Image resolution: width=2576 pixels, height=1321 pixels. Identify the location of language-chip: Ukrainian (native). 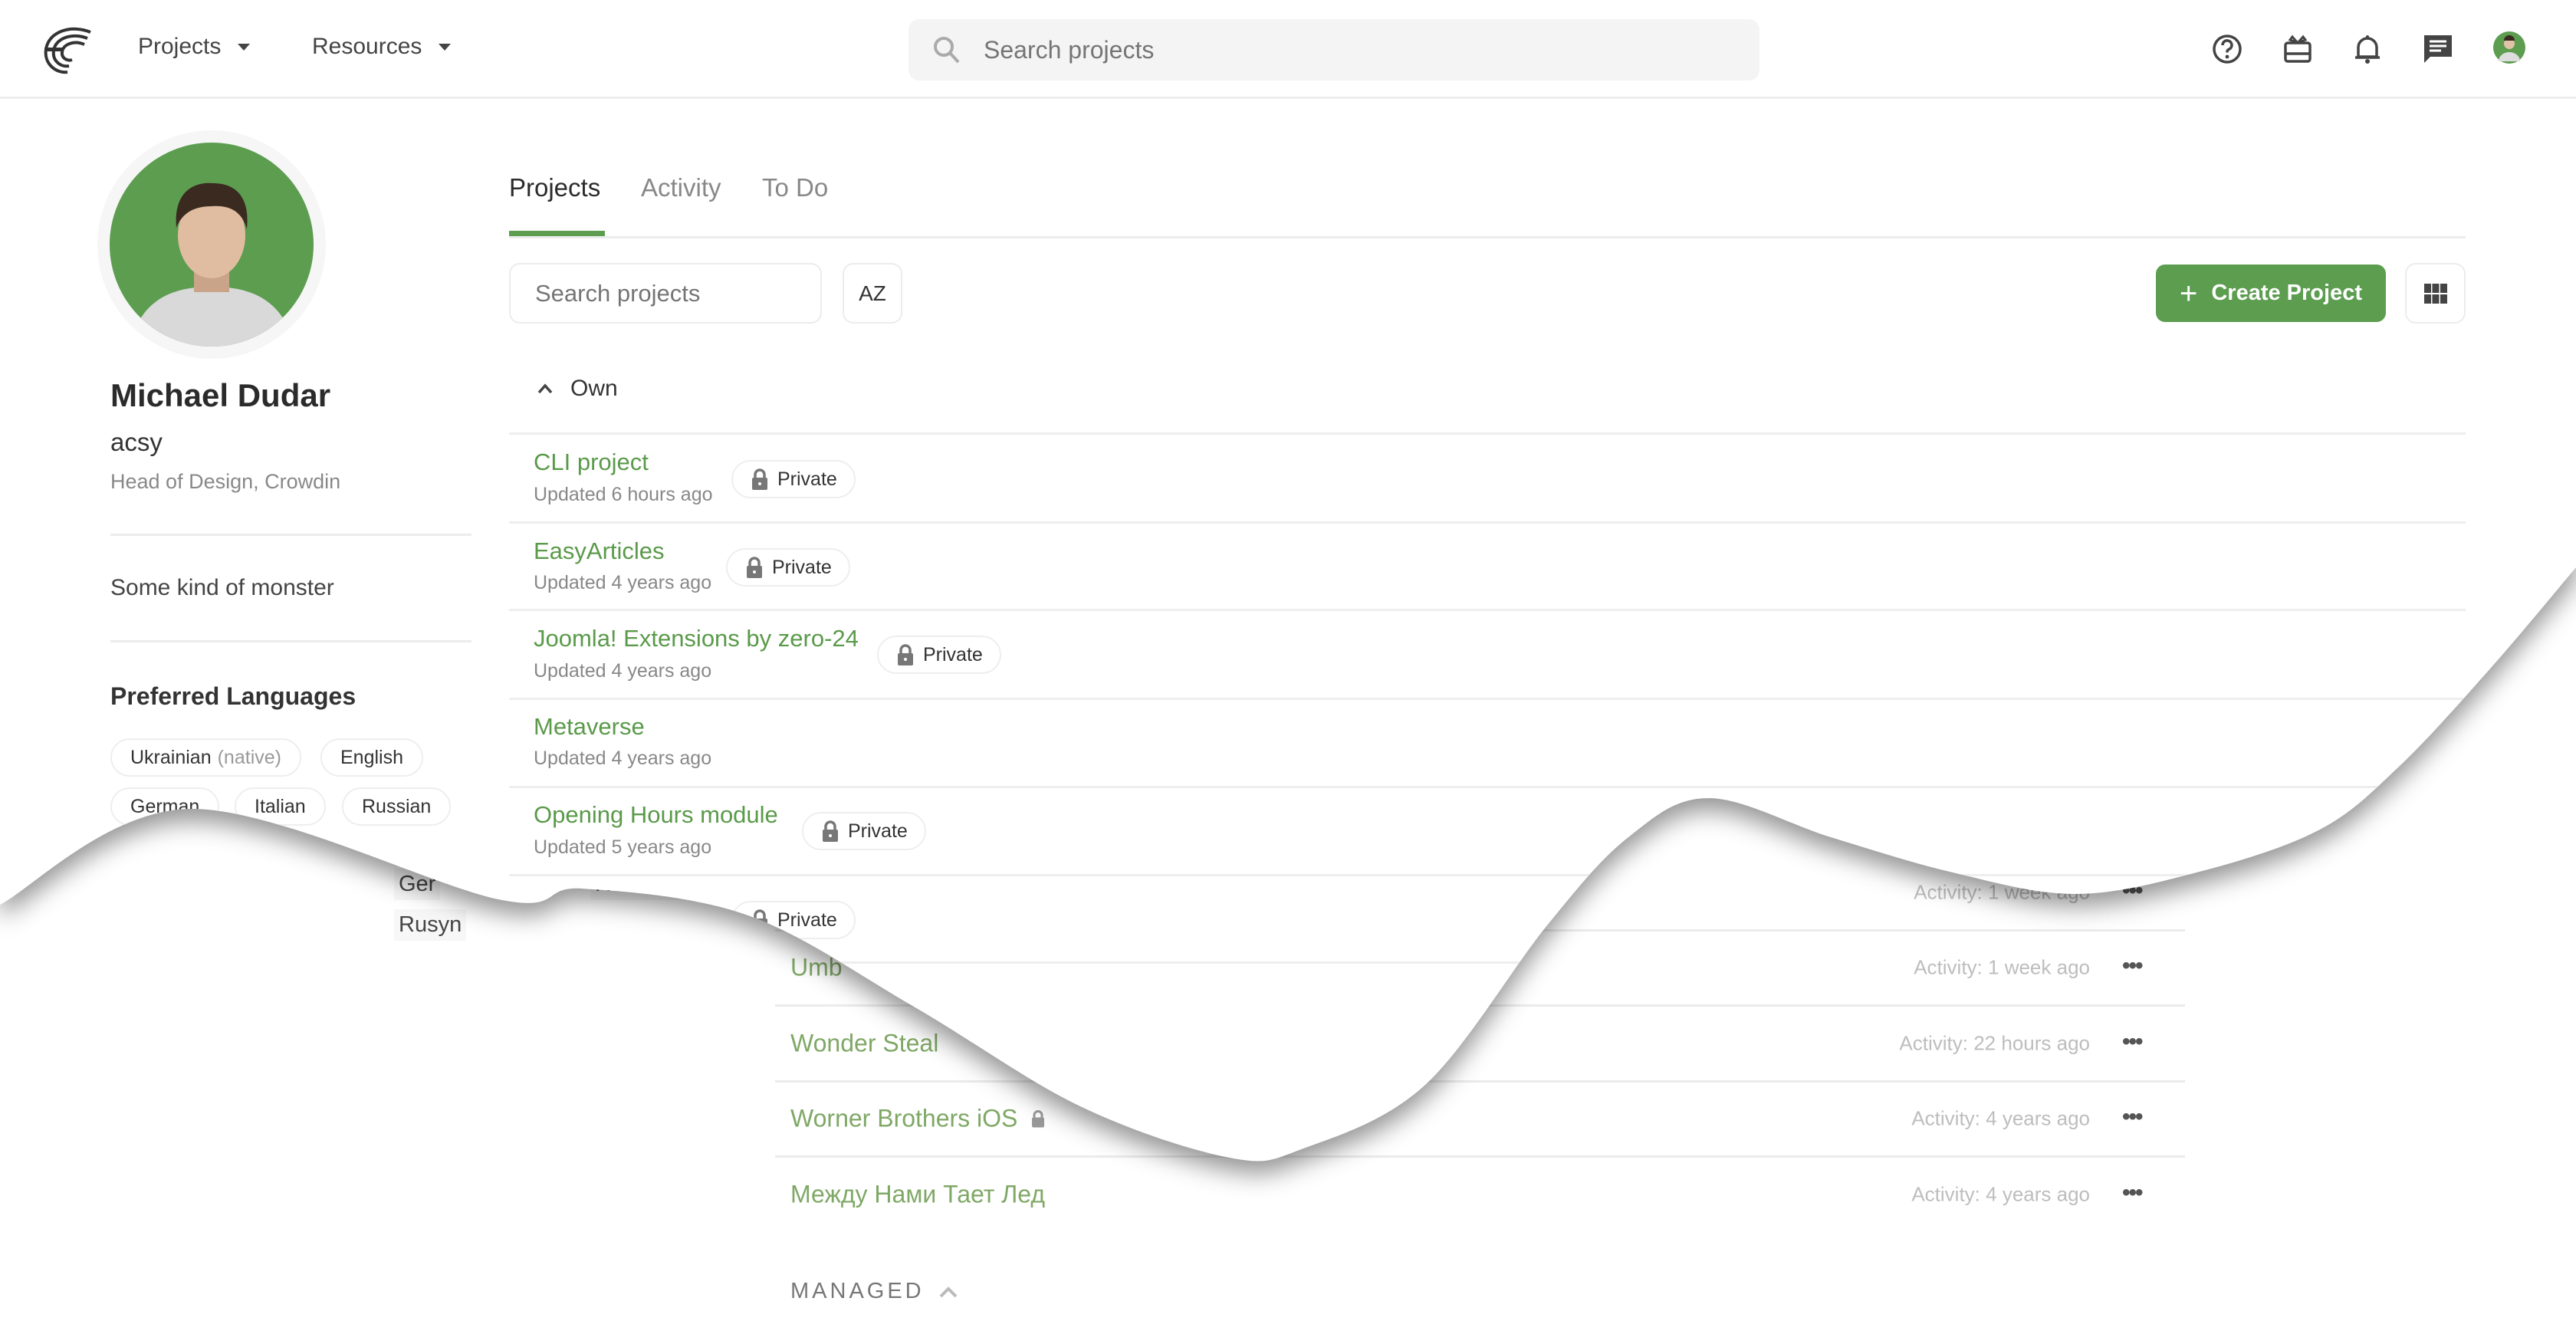
(205, 757).